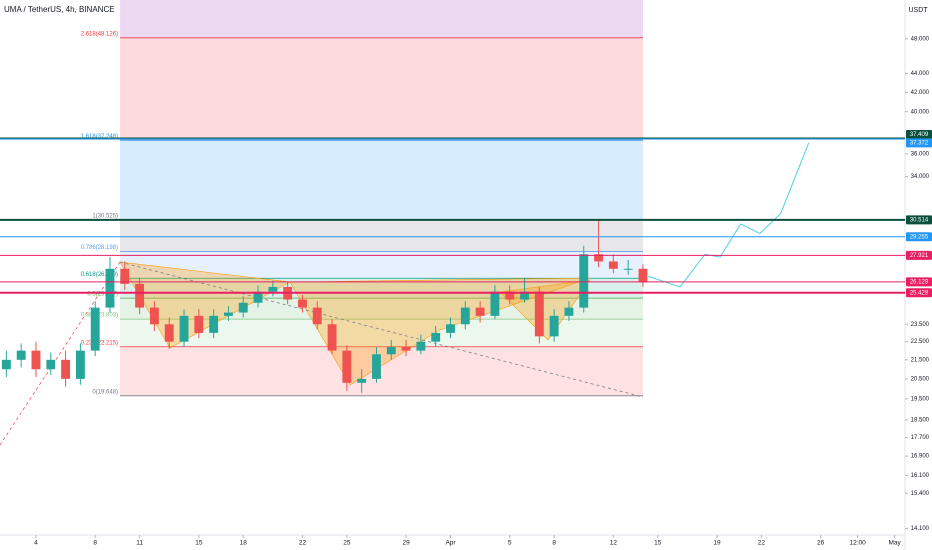 The width and height of the screenshot is (932, 550). I want to click on fib-label: 1(30.525), so click(105, 216).